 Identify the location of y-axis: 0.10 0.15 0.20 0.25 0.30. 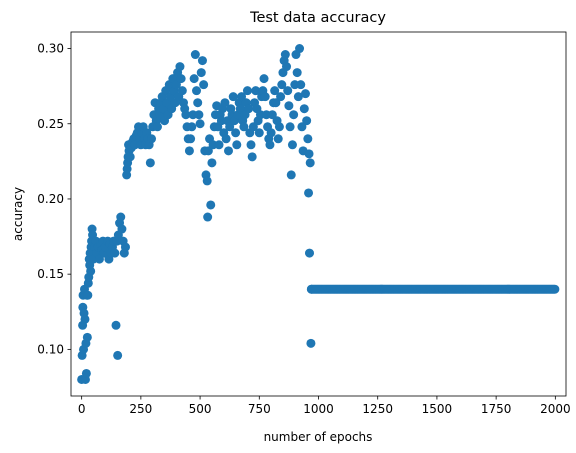
(54, 199).